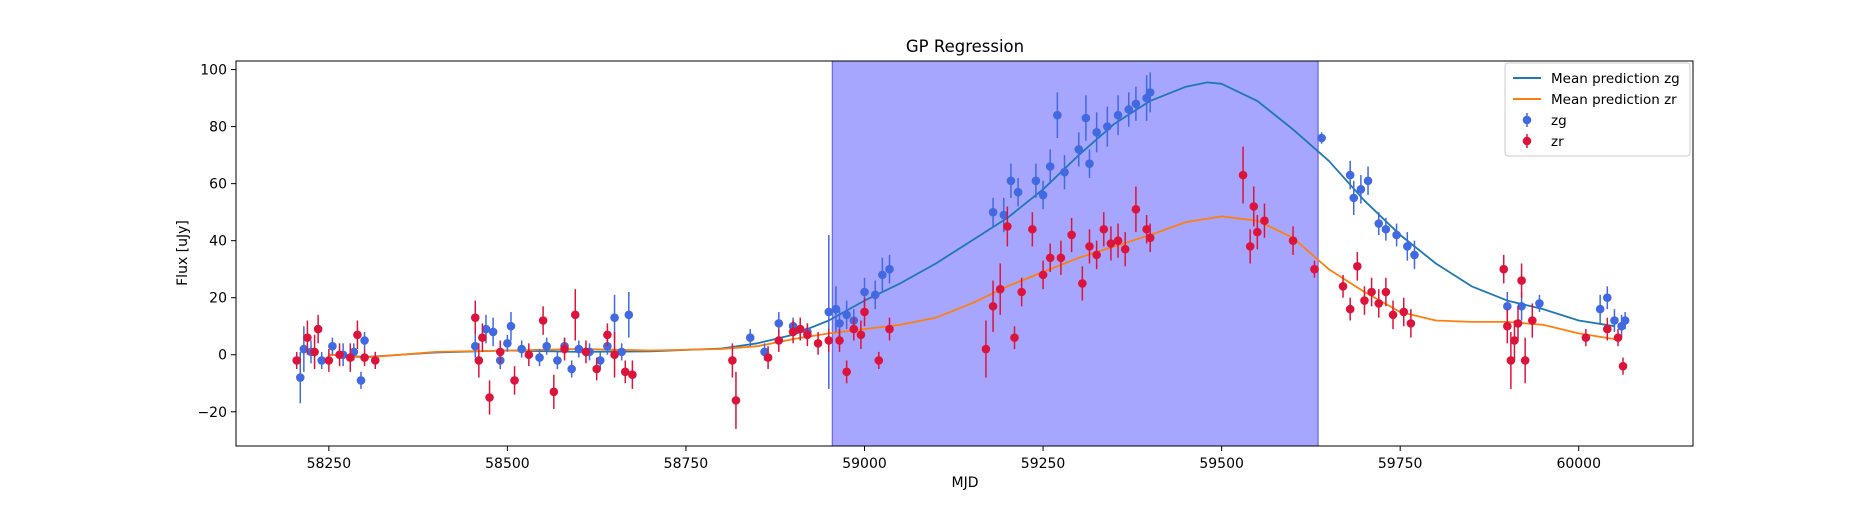  What do you see at coordinates (864, 464) in the screenshot?
I see `x-tick-label: 59000` at bounding box center [864, 464].